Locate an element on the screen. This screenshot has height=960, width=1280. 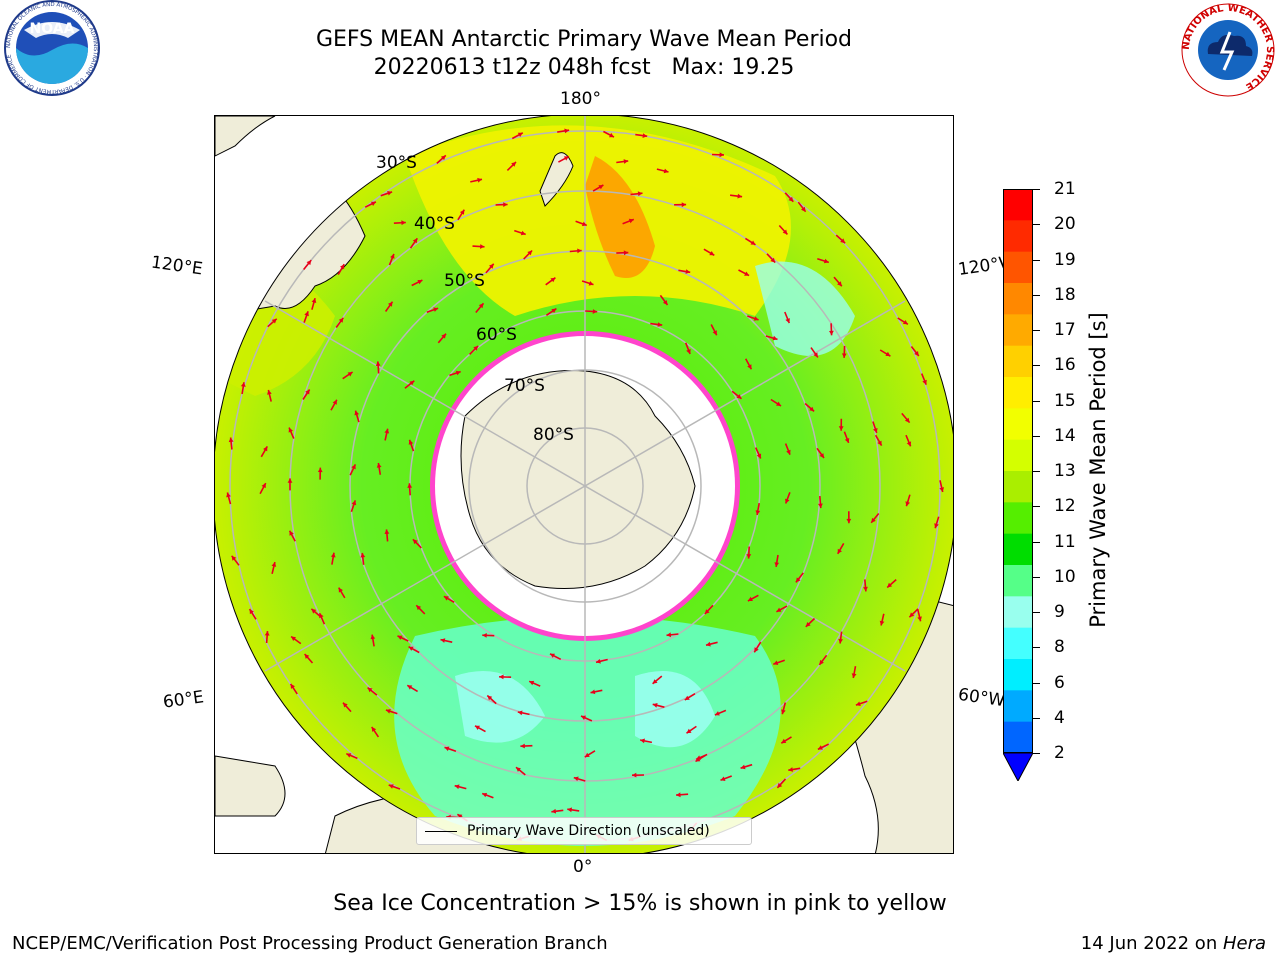
map-legend: Primary Wave Direction (unscaled) is located at coordinates (584, 831).